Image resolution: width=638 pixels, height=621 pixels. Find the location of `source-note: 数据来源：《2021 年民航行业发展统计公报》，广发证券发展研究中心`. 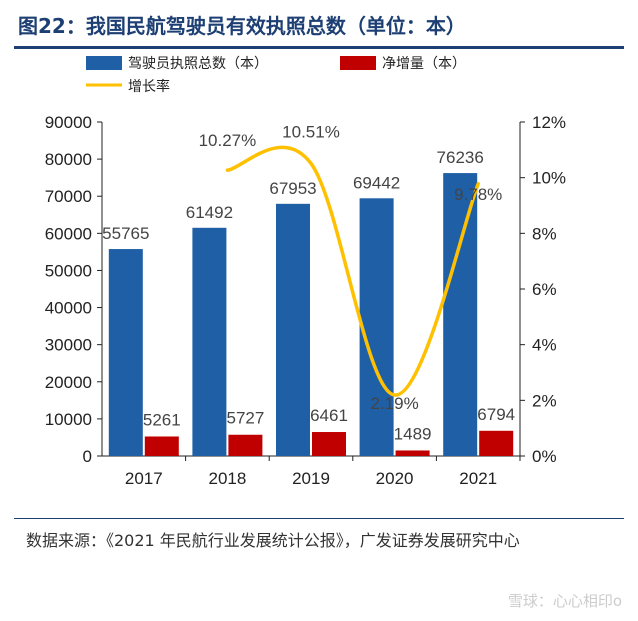

source-note: 数据来源：《2021 年民航行业发展统计公报》，广发证券发展研究中心 is located at coordinates (273, 540).